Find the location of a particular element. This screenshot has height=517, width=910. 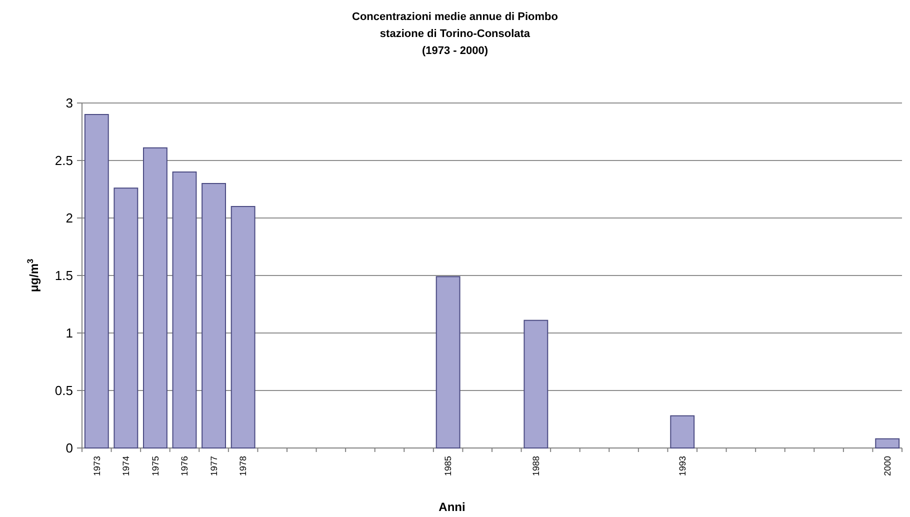

chart-title: Concentrazioni medie annue di Piombo stazione di Torino-Consolata (1973 - 2000) is located at coordinates (455, 34).